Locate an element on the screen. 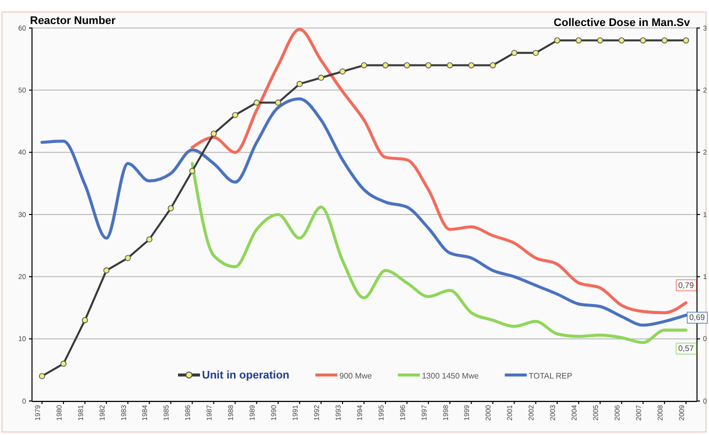  data-label: 0,57 is located at coordinates (686, 349).